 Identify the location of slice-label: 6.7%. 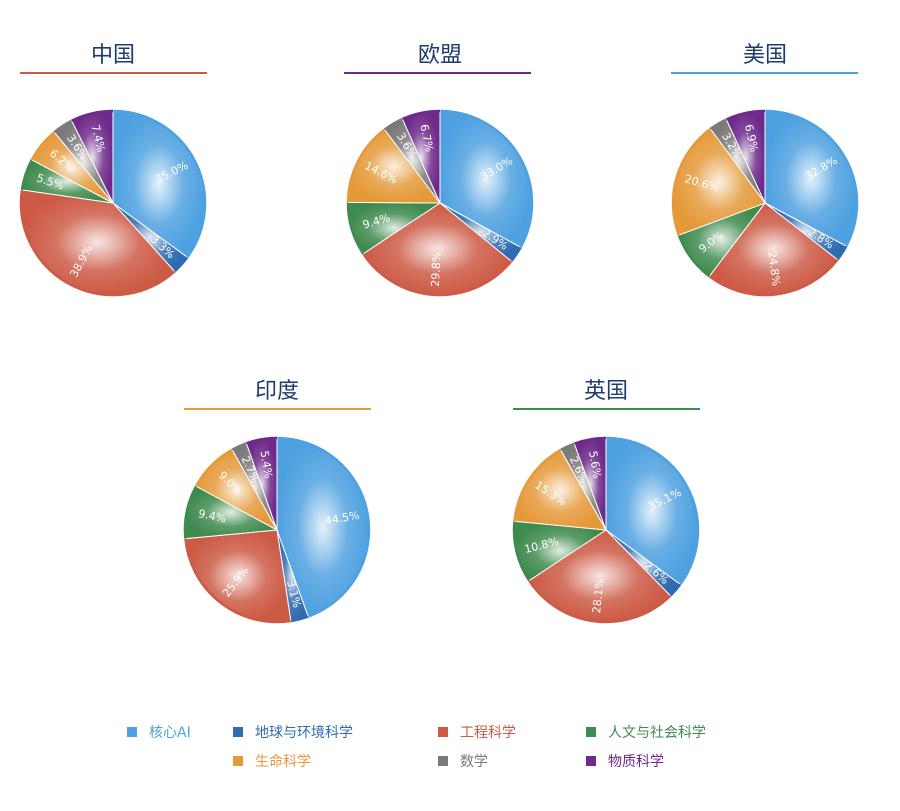
(426, 138).